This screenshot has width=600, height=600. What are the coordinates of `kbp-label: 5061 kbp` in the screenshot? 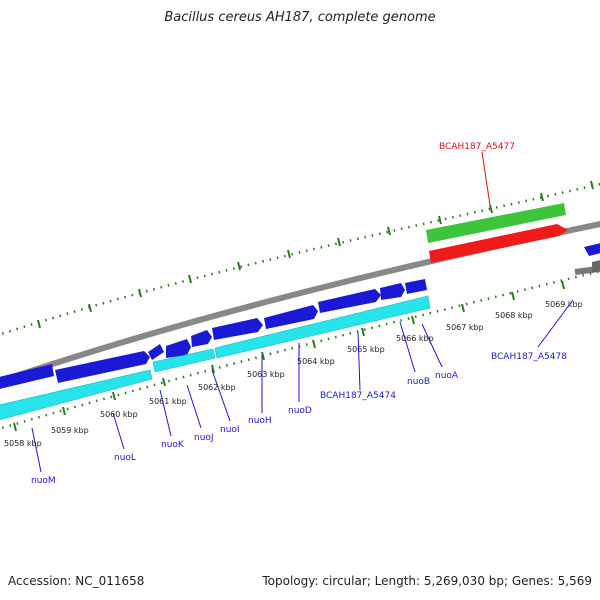 It's located at (168, 401).